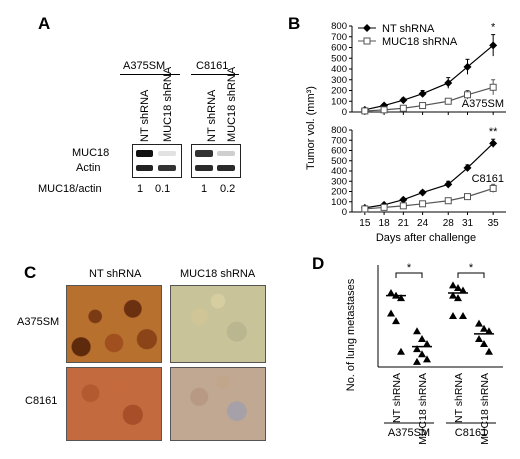  I want to click on ihc-image-a375sm-nt, so click(114, 324).